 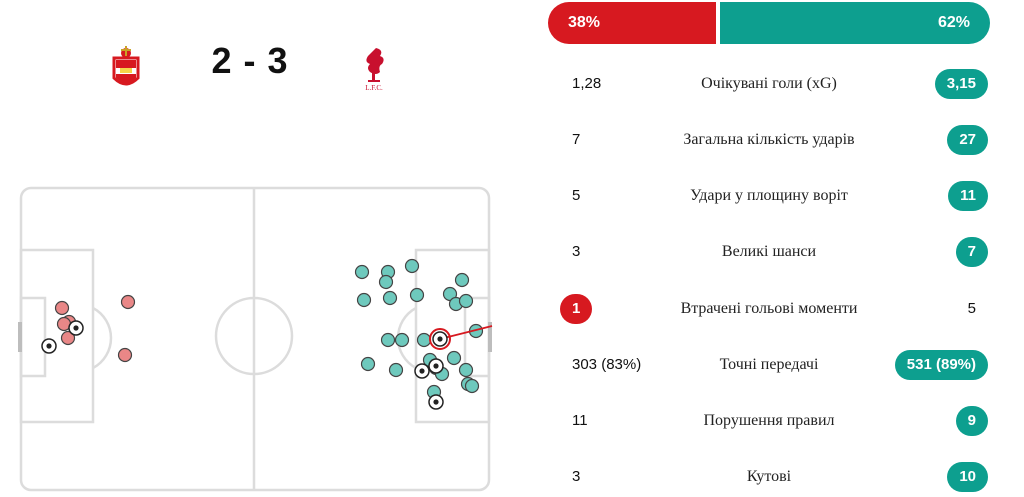 I want to click on stat-away-value: 7, so click(x=971, y=252).